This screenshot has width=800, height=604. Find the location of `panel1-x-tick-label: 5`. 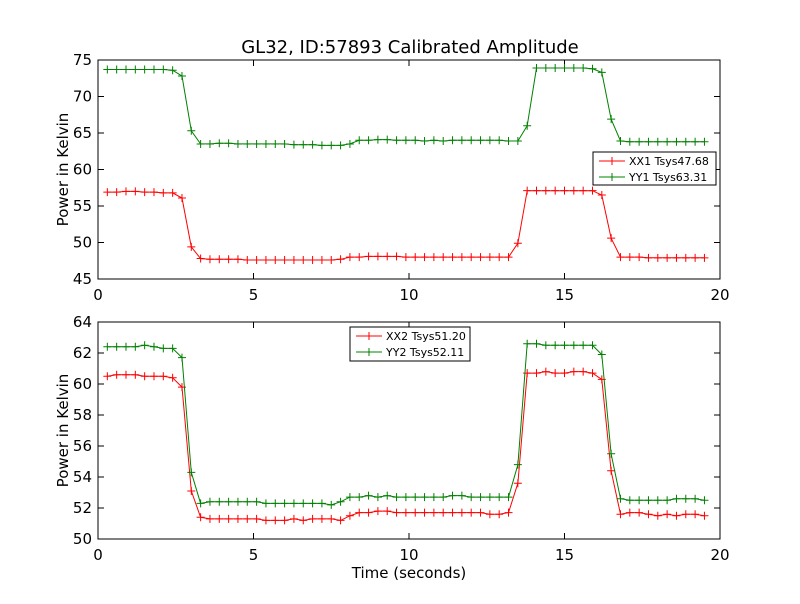

panel1-x-tick-label: 5 is located at coordinates (254, 295).